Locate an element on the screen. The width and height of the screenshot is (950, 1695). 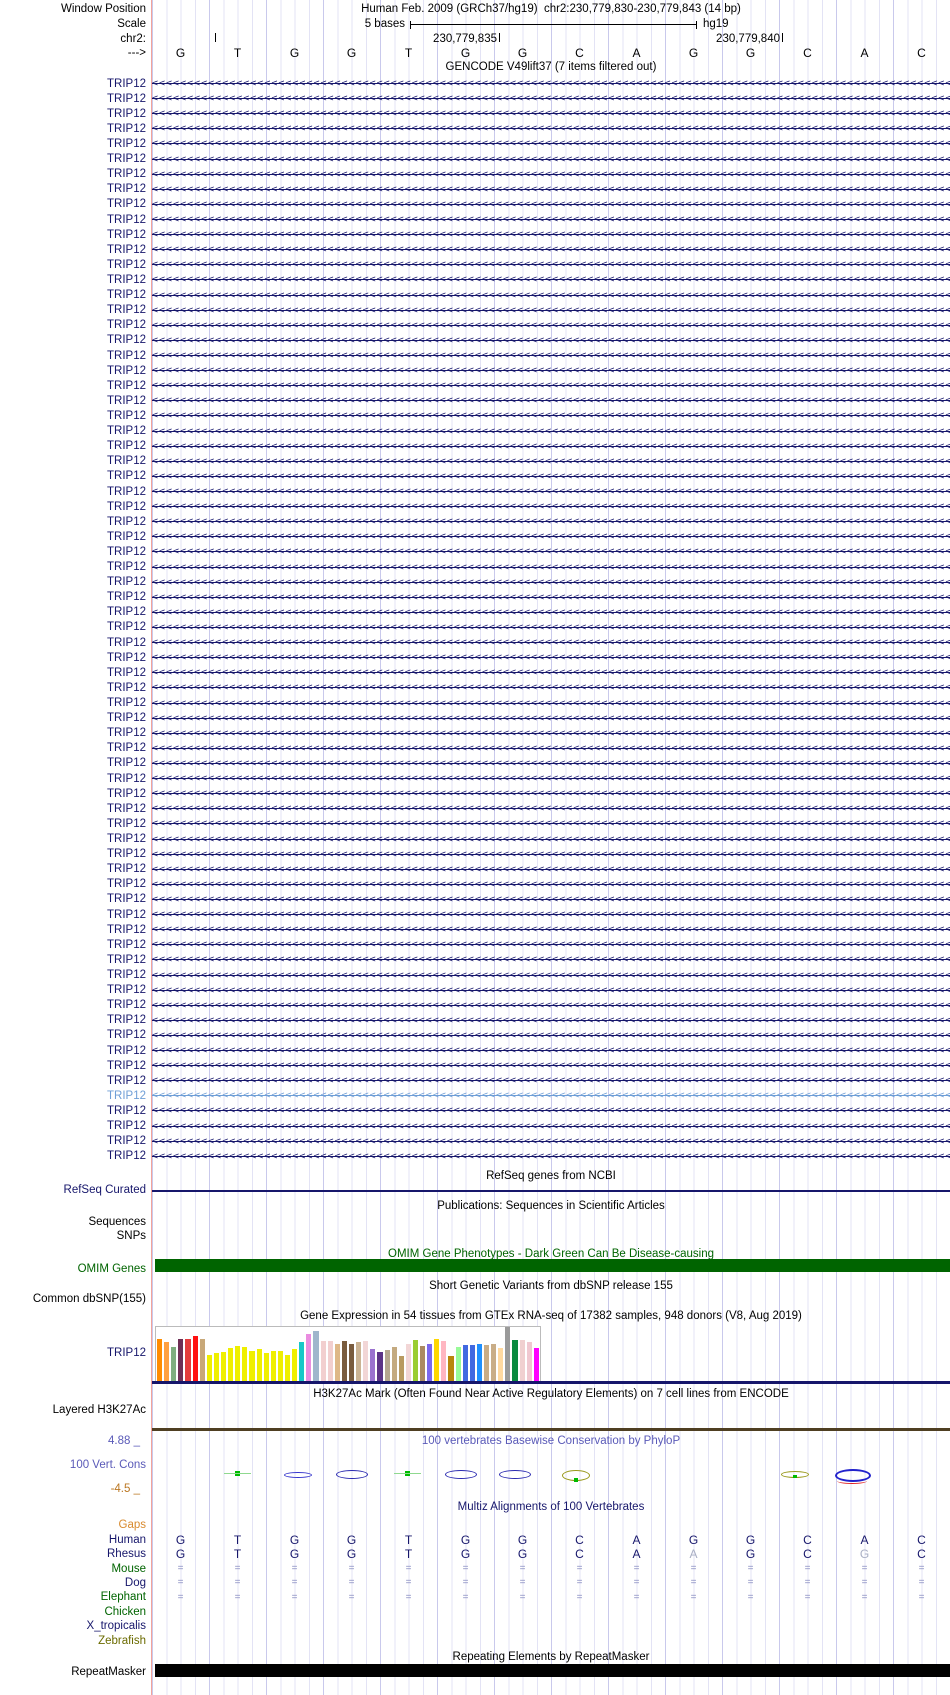
species-label: Chicken is located at coordinates (125, 1611).